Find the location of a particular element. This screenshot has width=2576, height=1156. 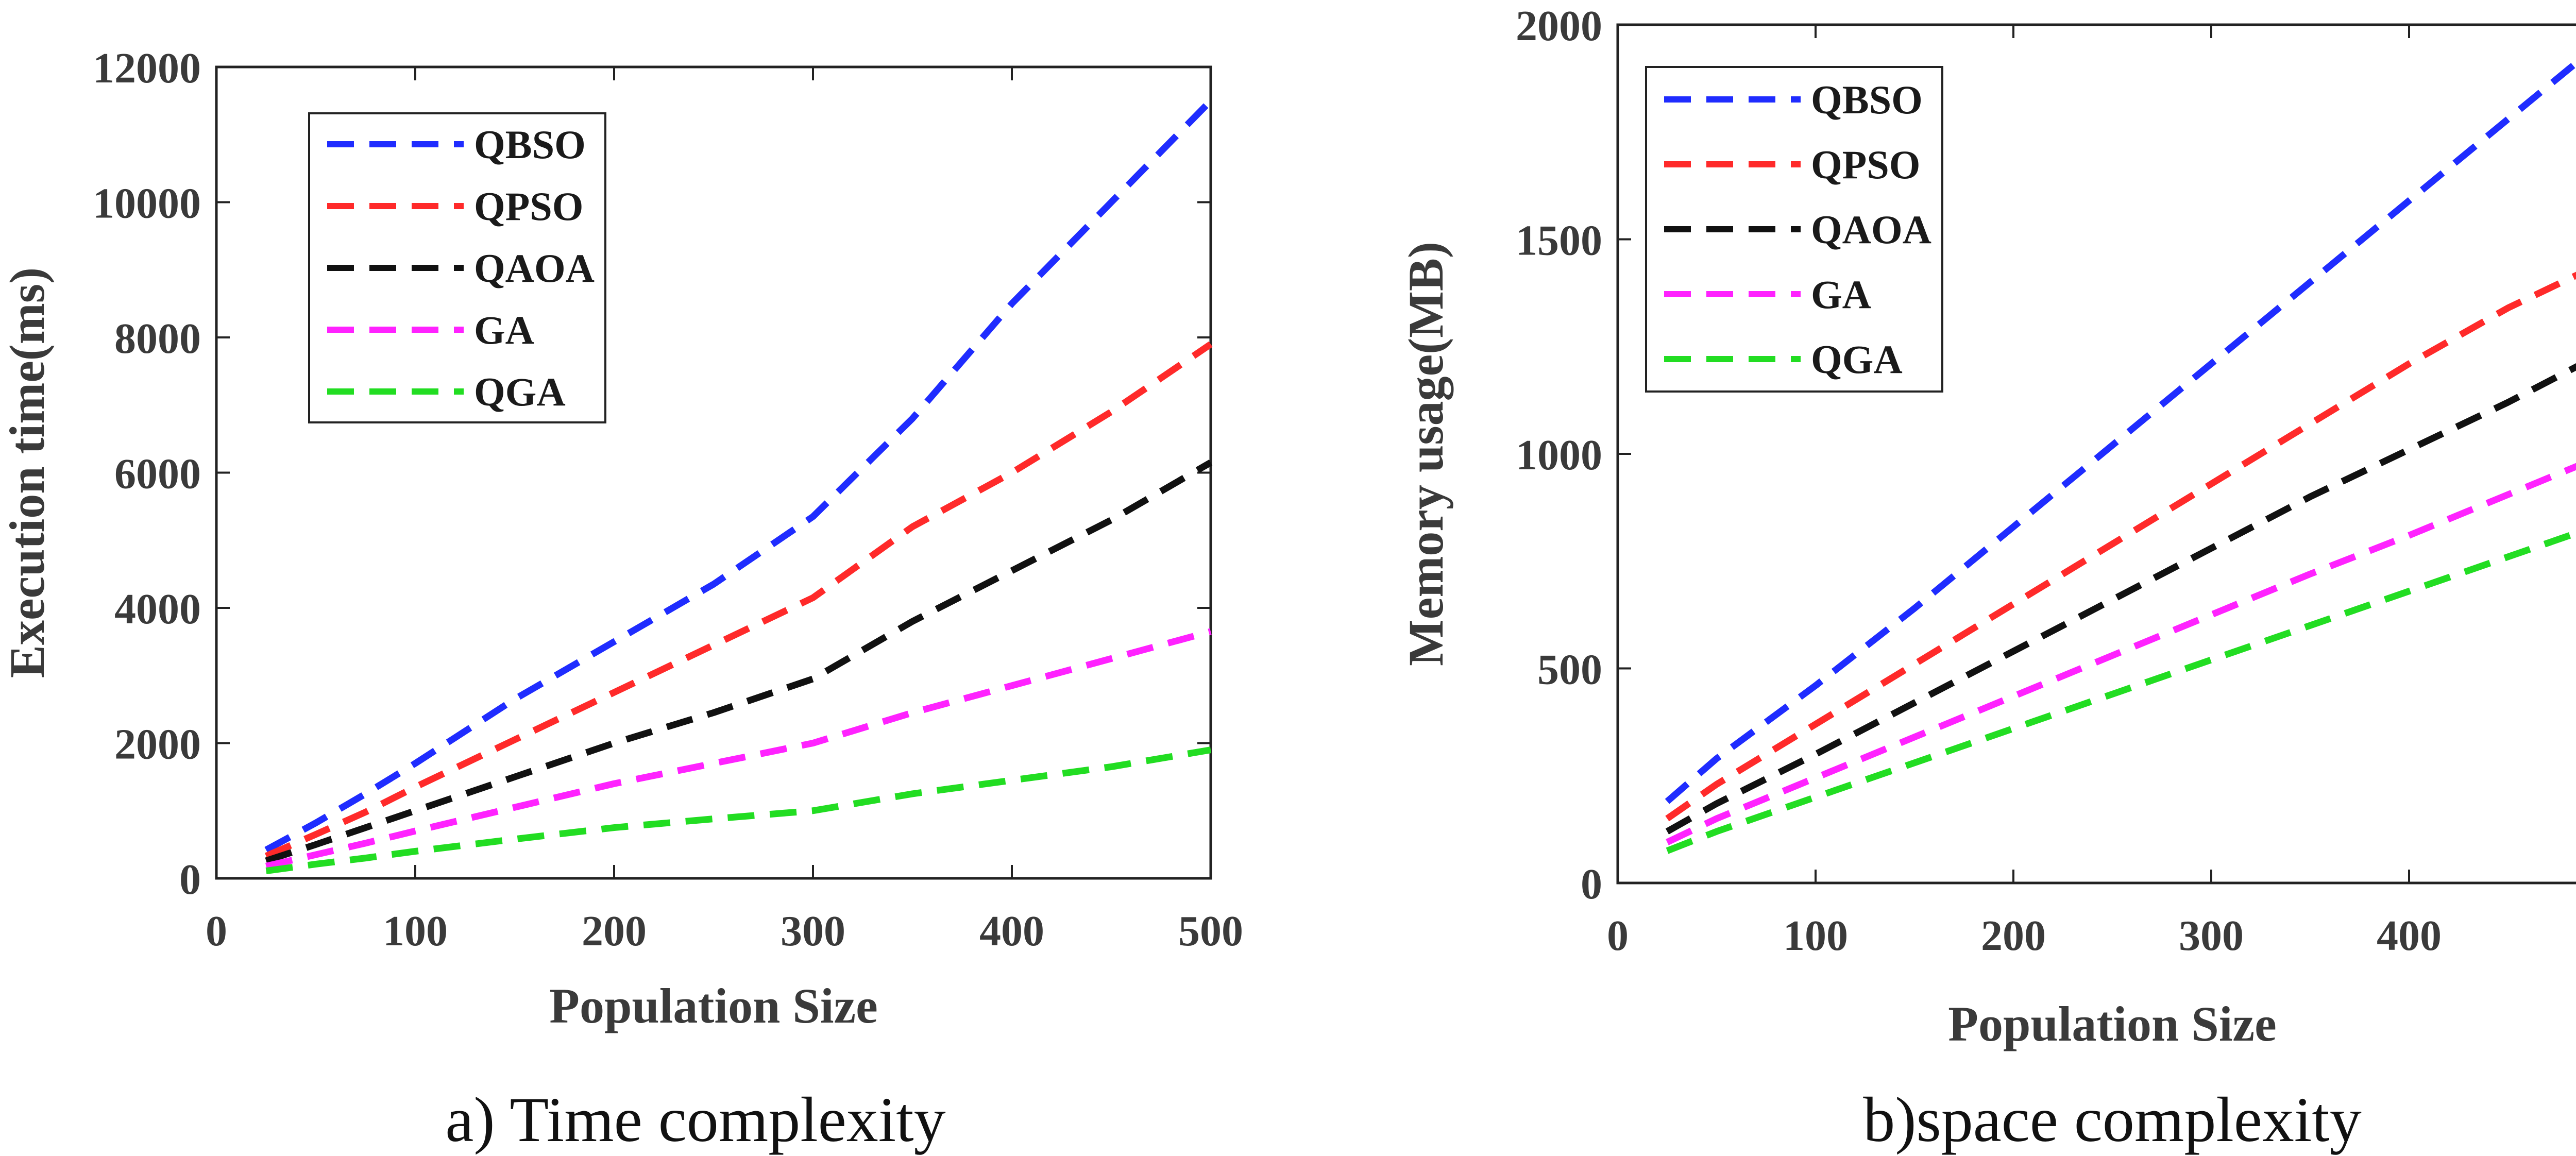

y-tick-label: 500 is located at coordinates (1569, 670).